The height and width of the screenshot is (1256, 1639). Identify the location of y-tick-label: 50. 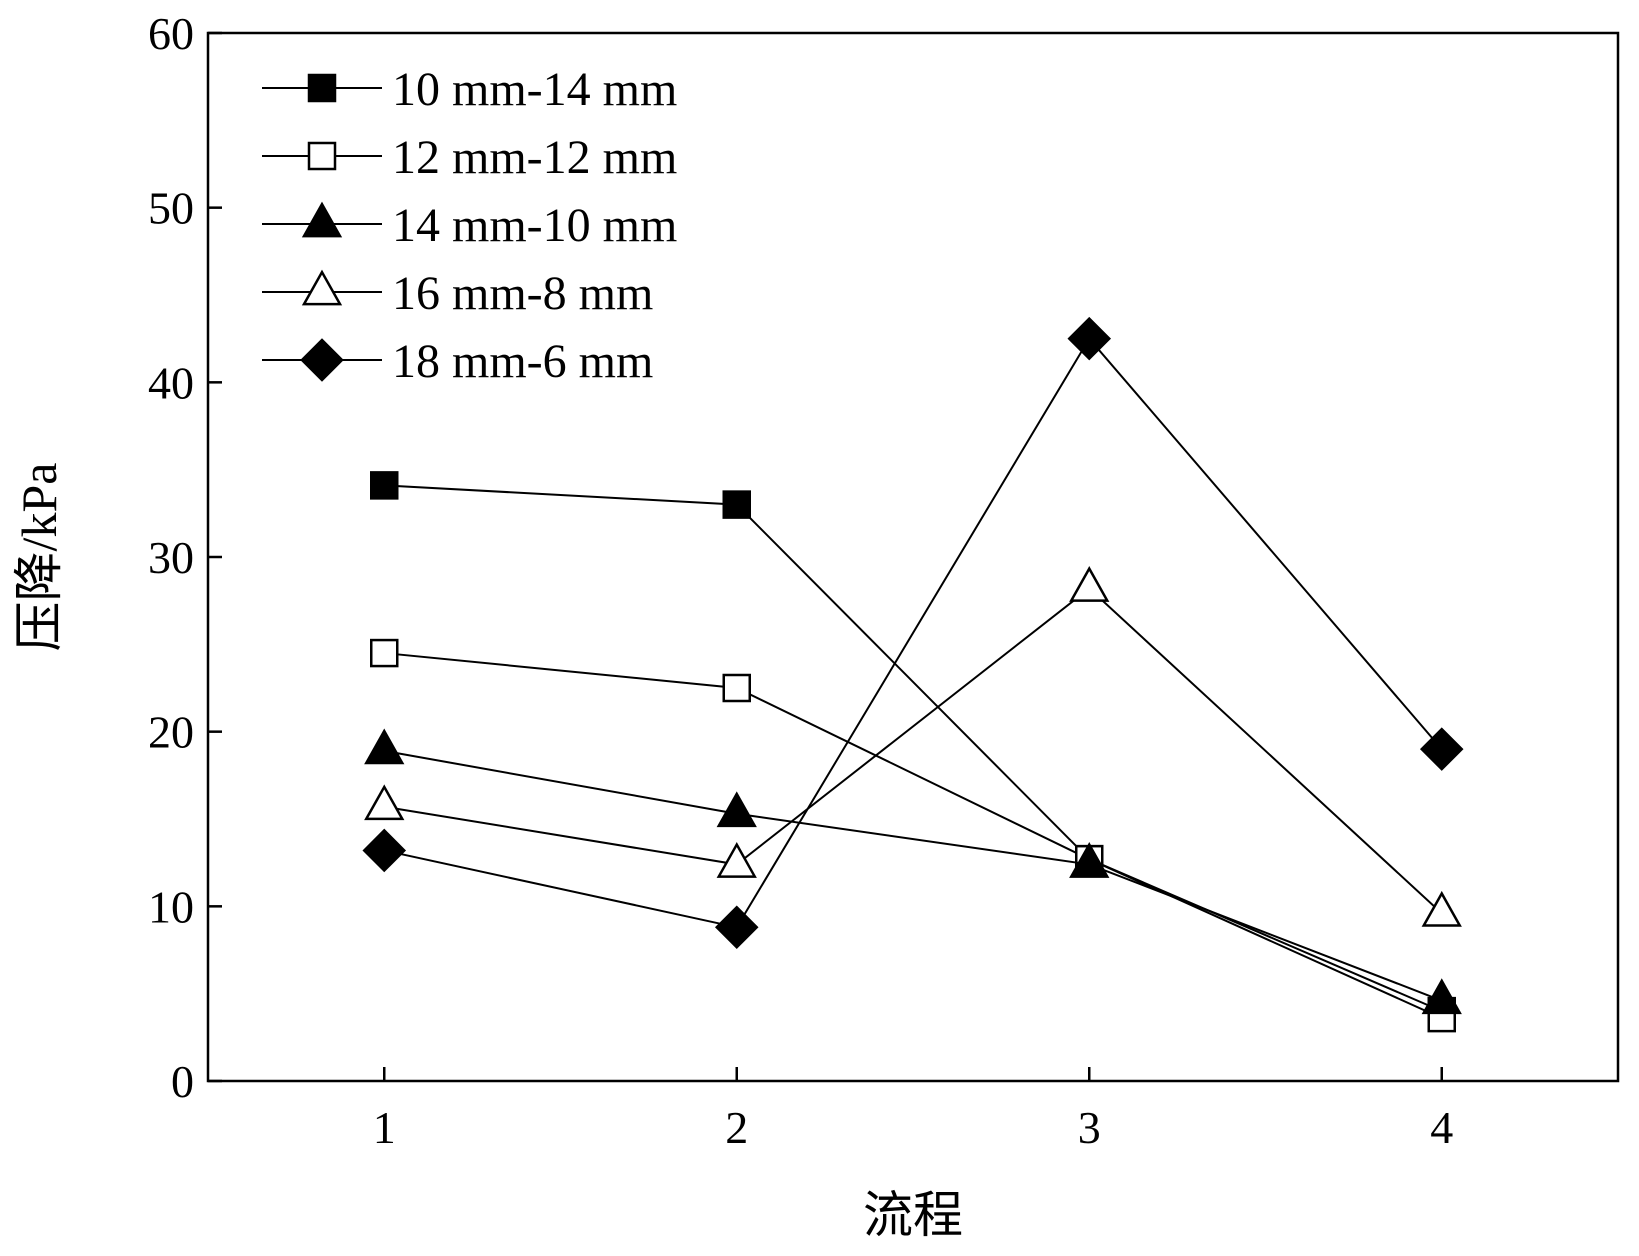
(171, 208).